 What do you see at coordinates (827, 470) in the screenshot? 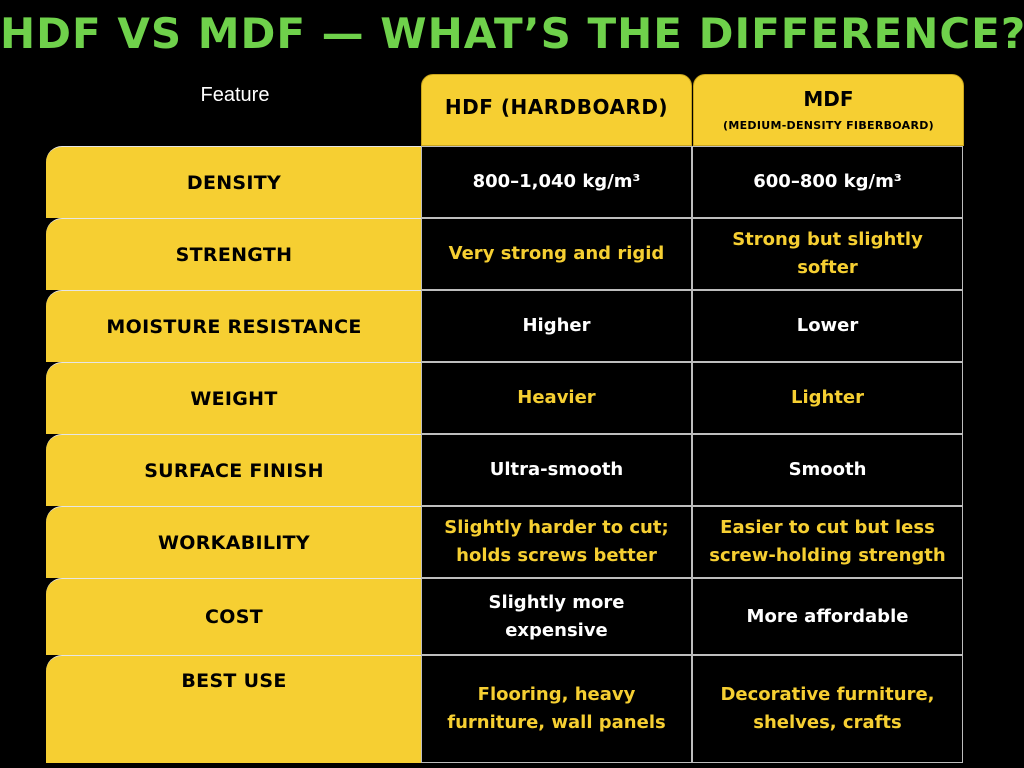
I see `mdf-cell-surface-finish: Smooth` at bounding box center [827, 470].